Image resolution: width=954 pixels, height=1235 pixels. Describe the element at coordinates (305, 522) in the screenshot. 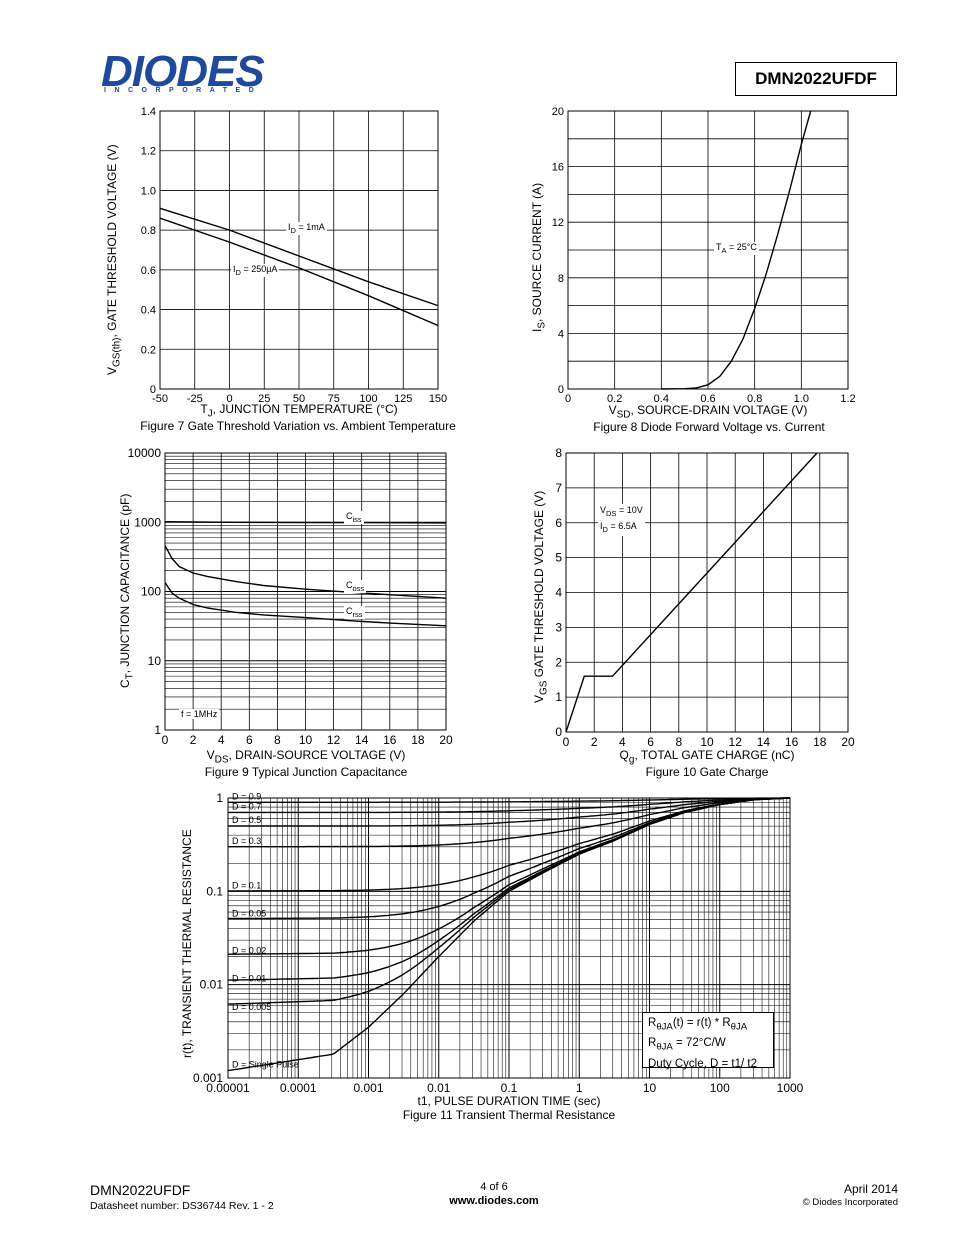

I see `series-line-ciss` at that location.